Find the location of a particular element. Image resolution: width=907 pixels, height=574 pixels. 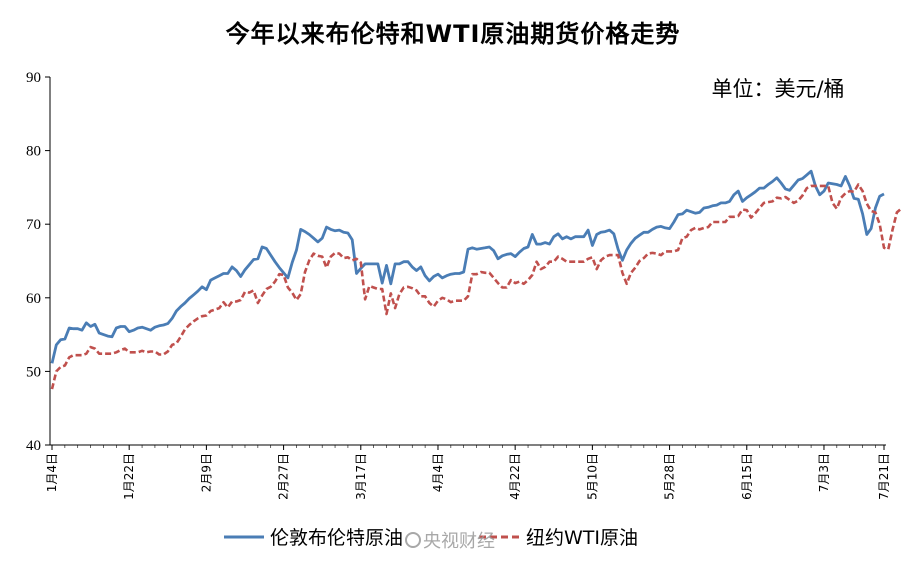

legend-label-brent: 伦敦布伦特原油 is located at coordinates (336, 538).